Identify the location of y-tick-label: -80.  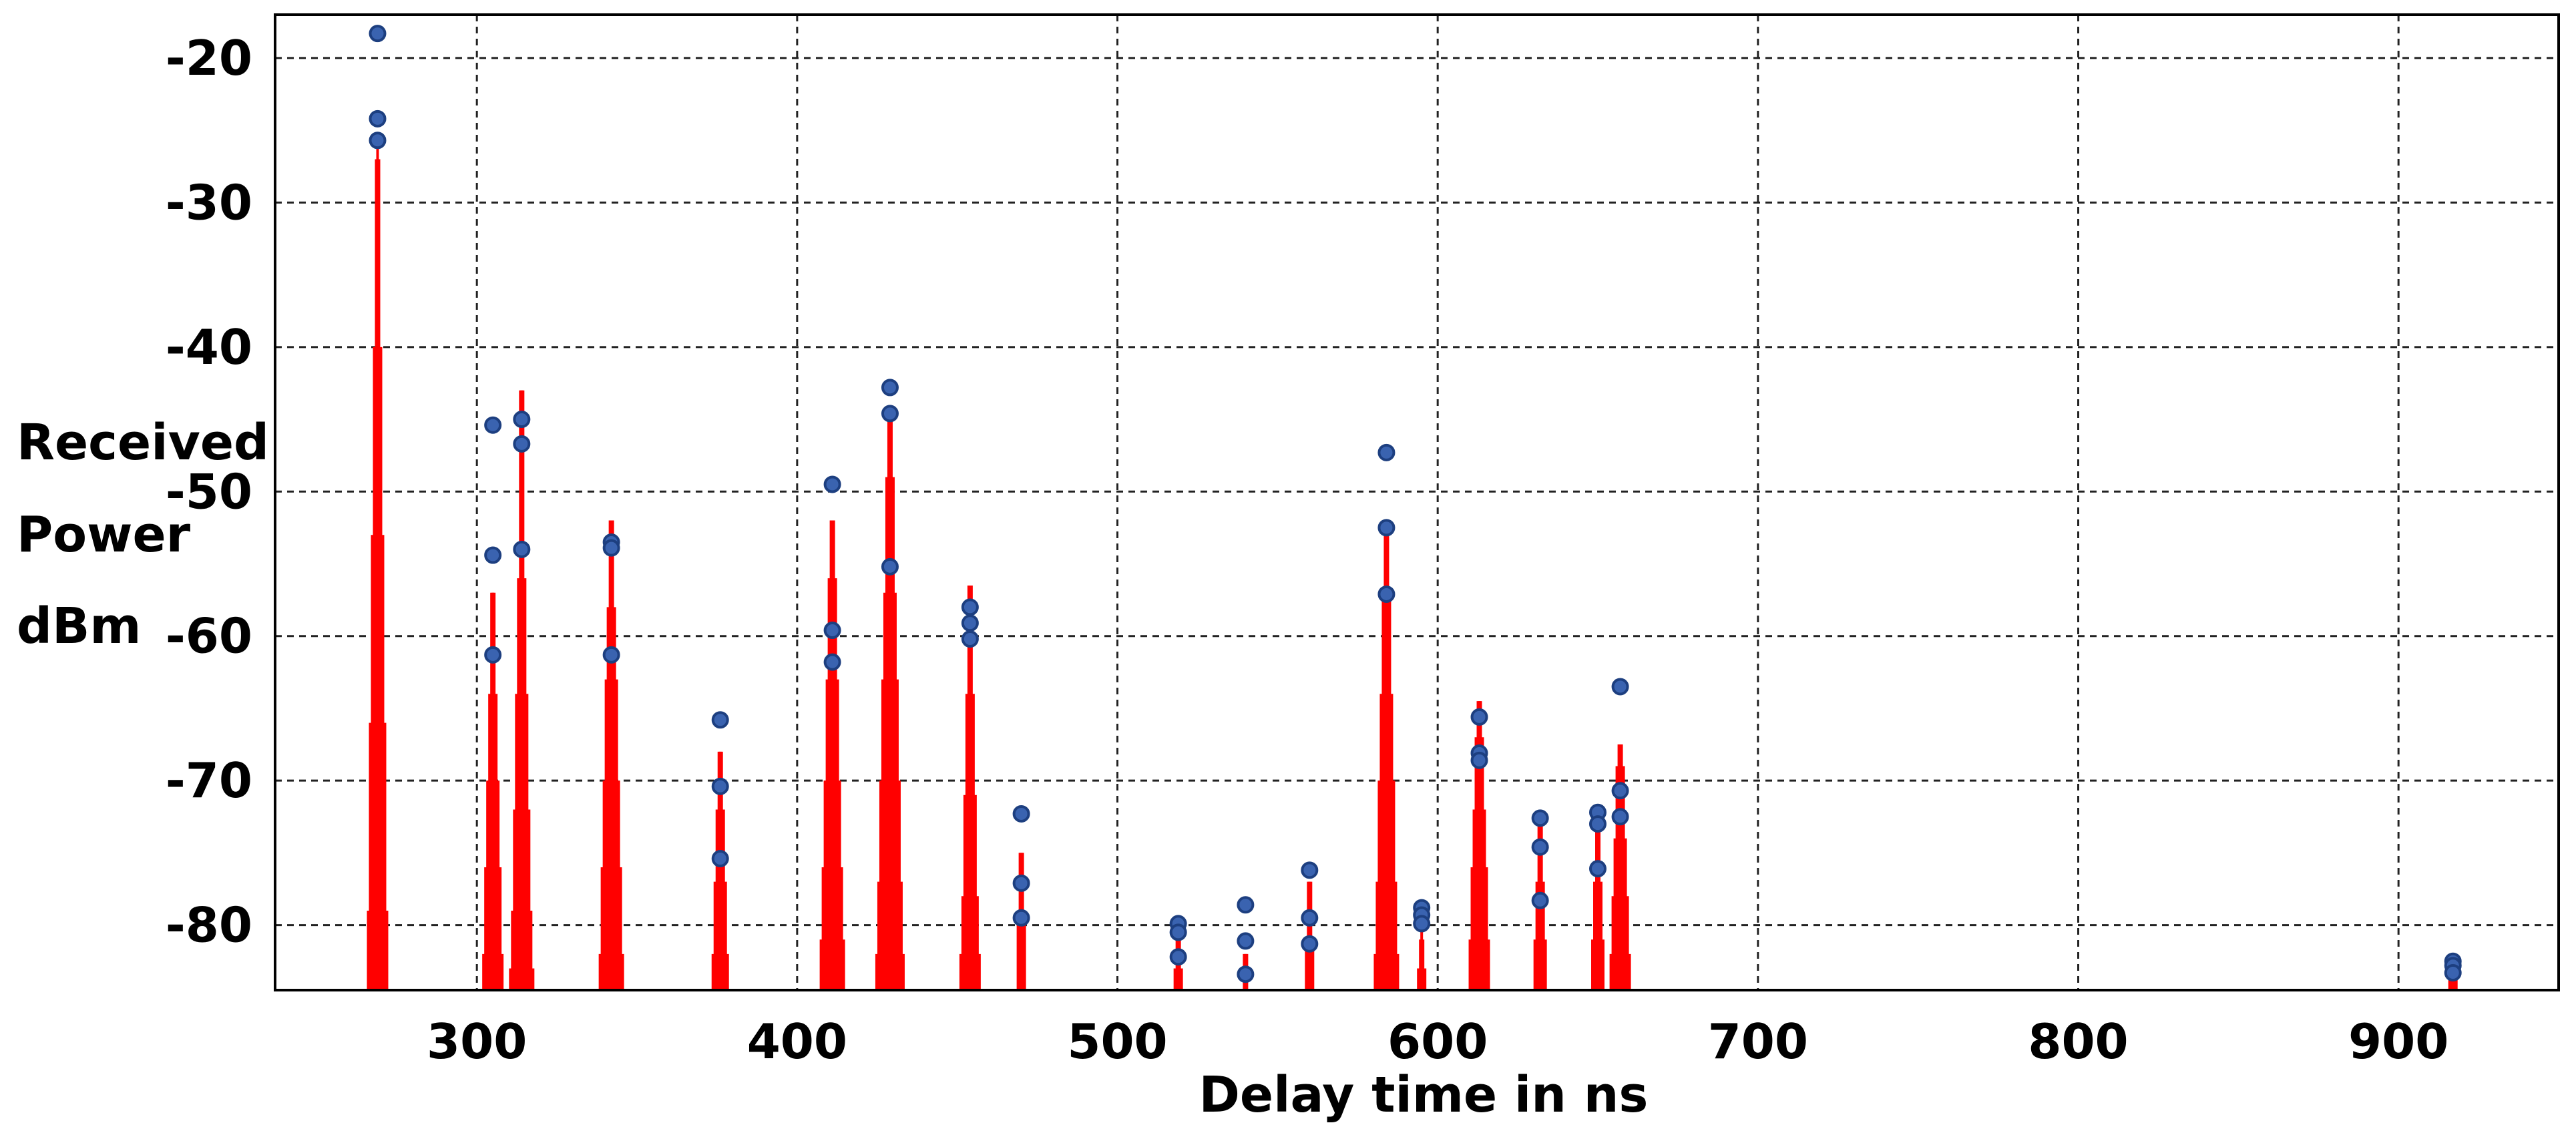
(209, 925).